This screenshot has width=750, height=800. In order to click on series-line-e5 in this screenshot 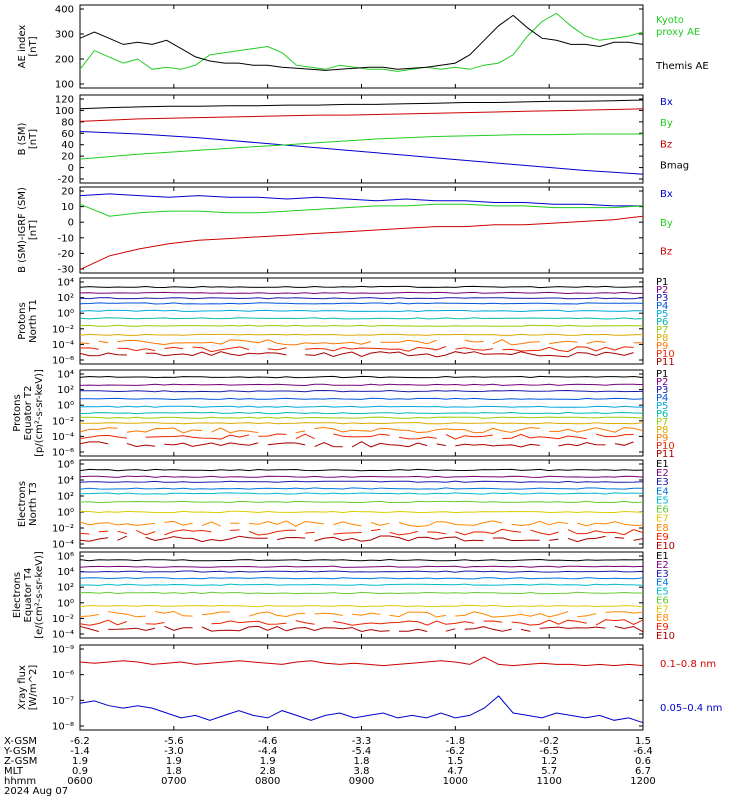, I will do `click(361, 493)`.